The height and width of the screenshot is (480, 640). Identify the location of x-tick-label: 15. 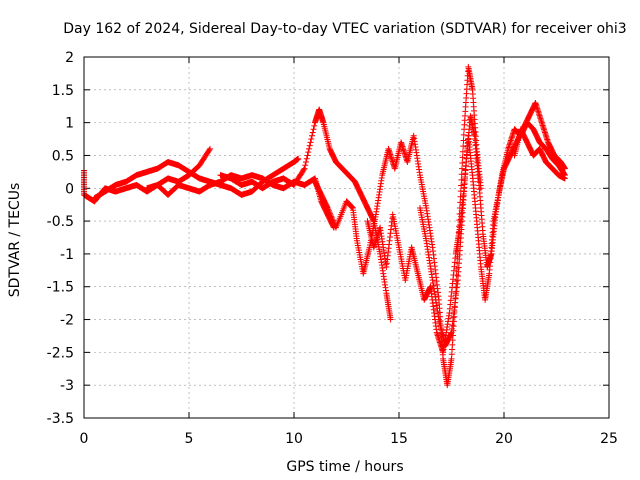
(399, 439).